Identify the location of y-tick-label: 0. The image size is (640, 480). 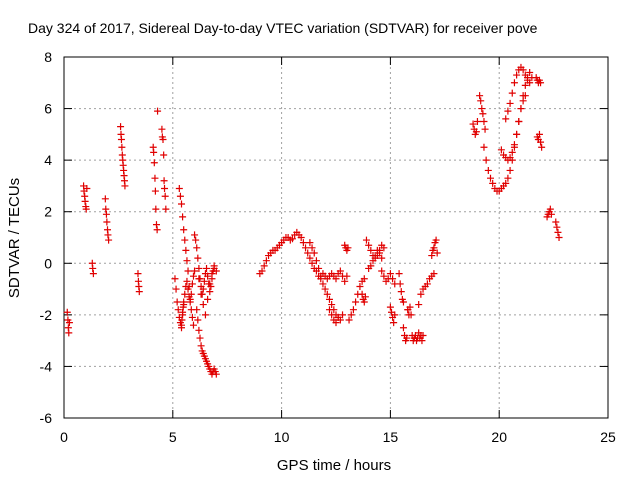
(48, 263).